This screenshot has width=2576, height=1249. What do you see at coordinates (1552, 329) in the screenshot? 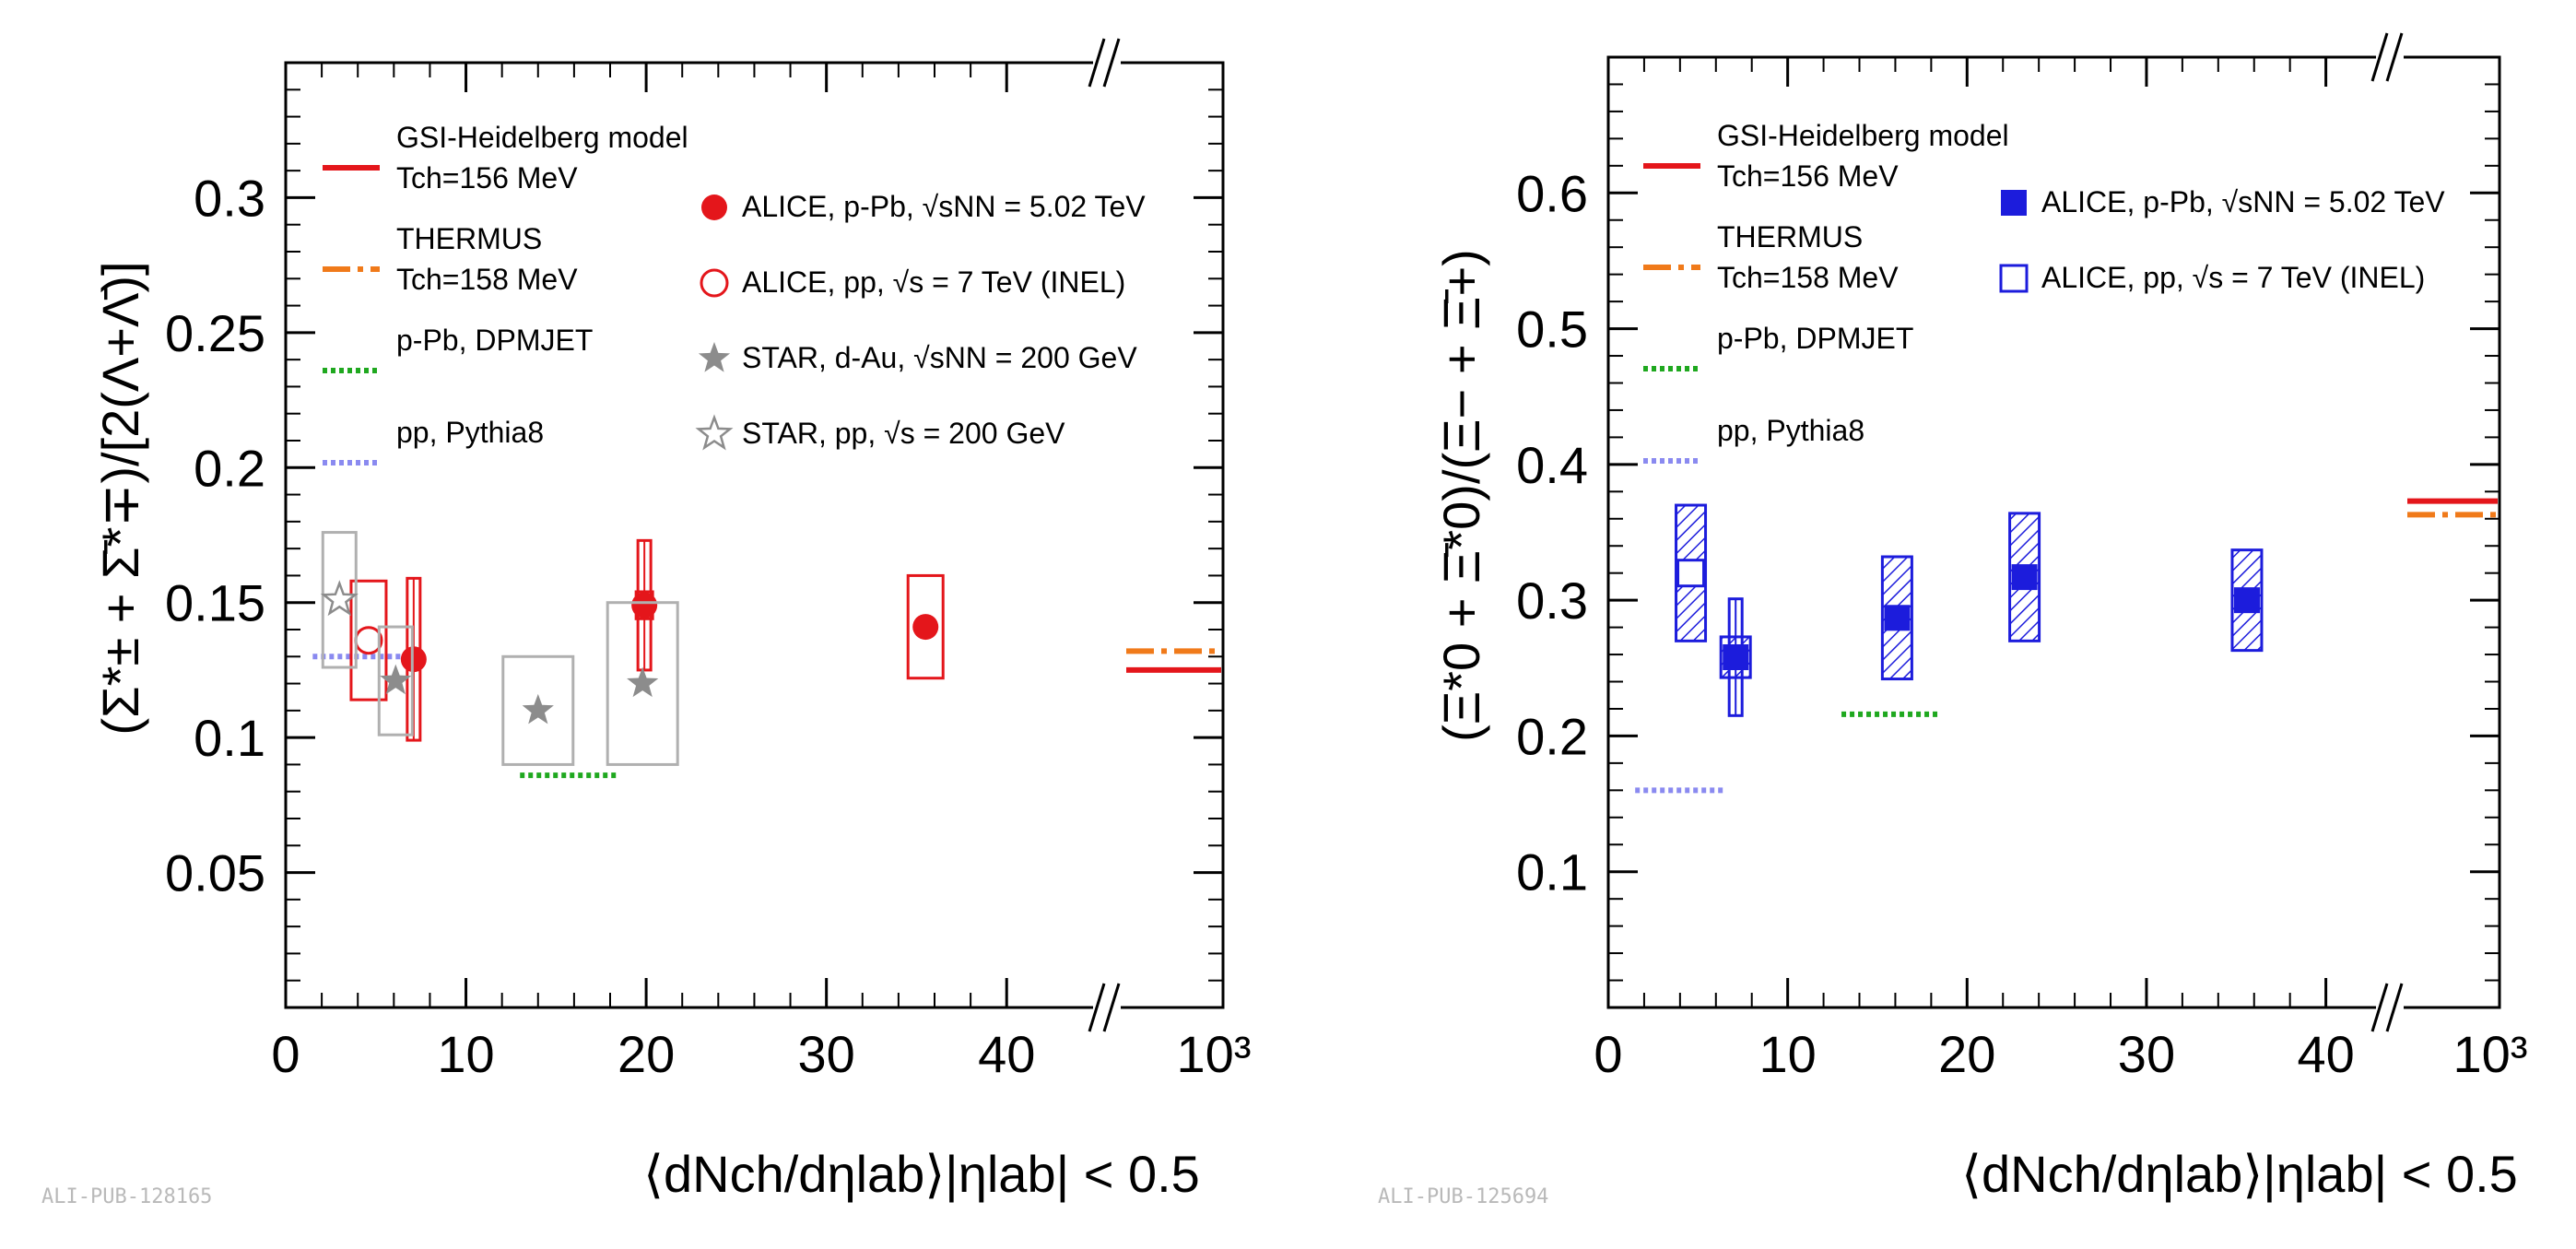
I see `y-tick-label: 0.5` at bounding box center [1552, 329].